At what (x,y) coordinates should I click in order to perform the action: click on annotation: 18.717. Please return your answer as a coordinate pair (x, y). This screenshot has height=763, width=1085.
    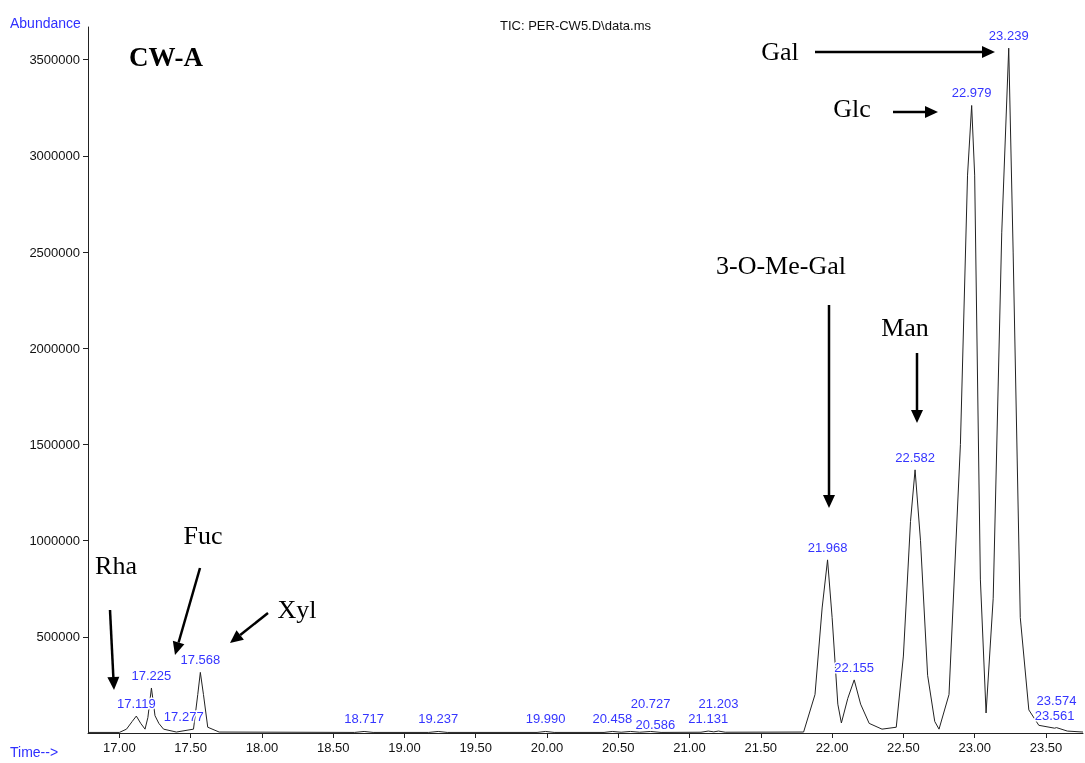
    Looking at the image, I should click on (364, 719).